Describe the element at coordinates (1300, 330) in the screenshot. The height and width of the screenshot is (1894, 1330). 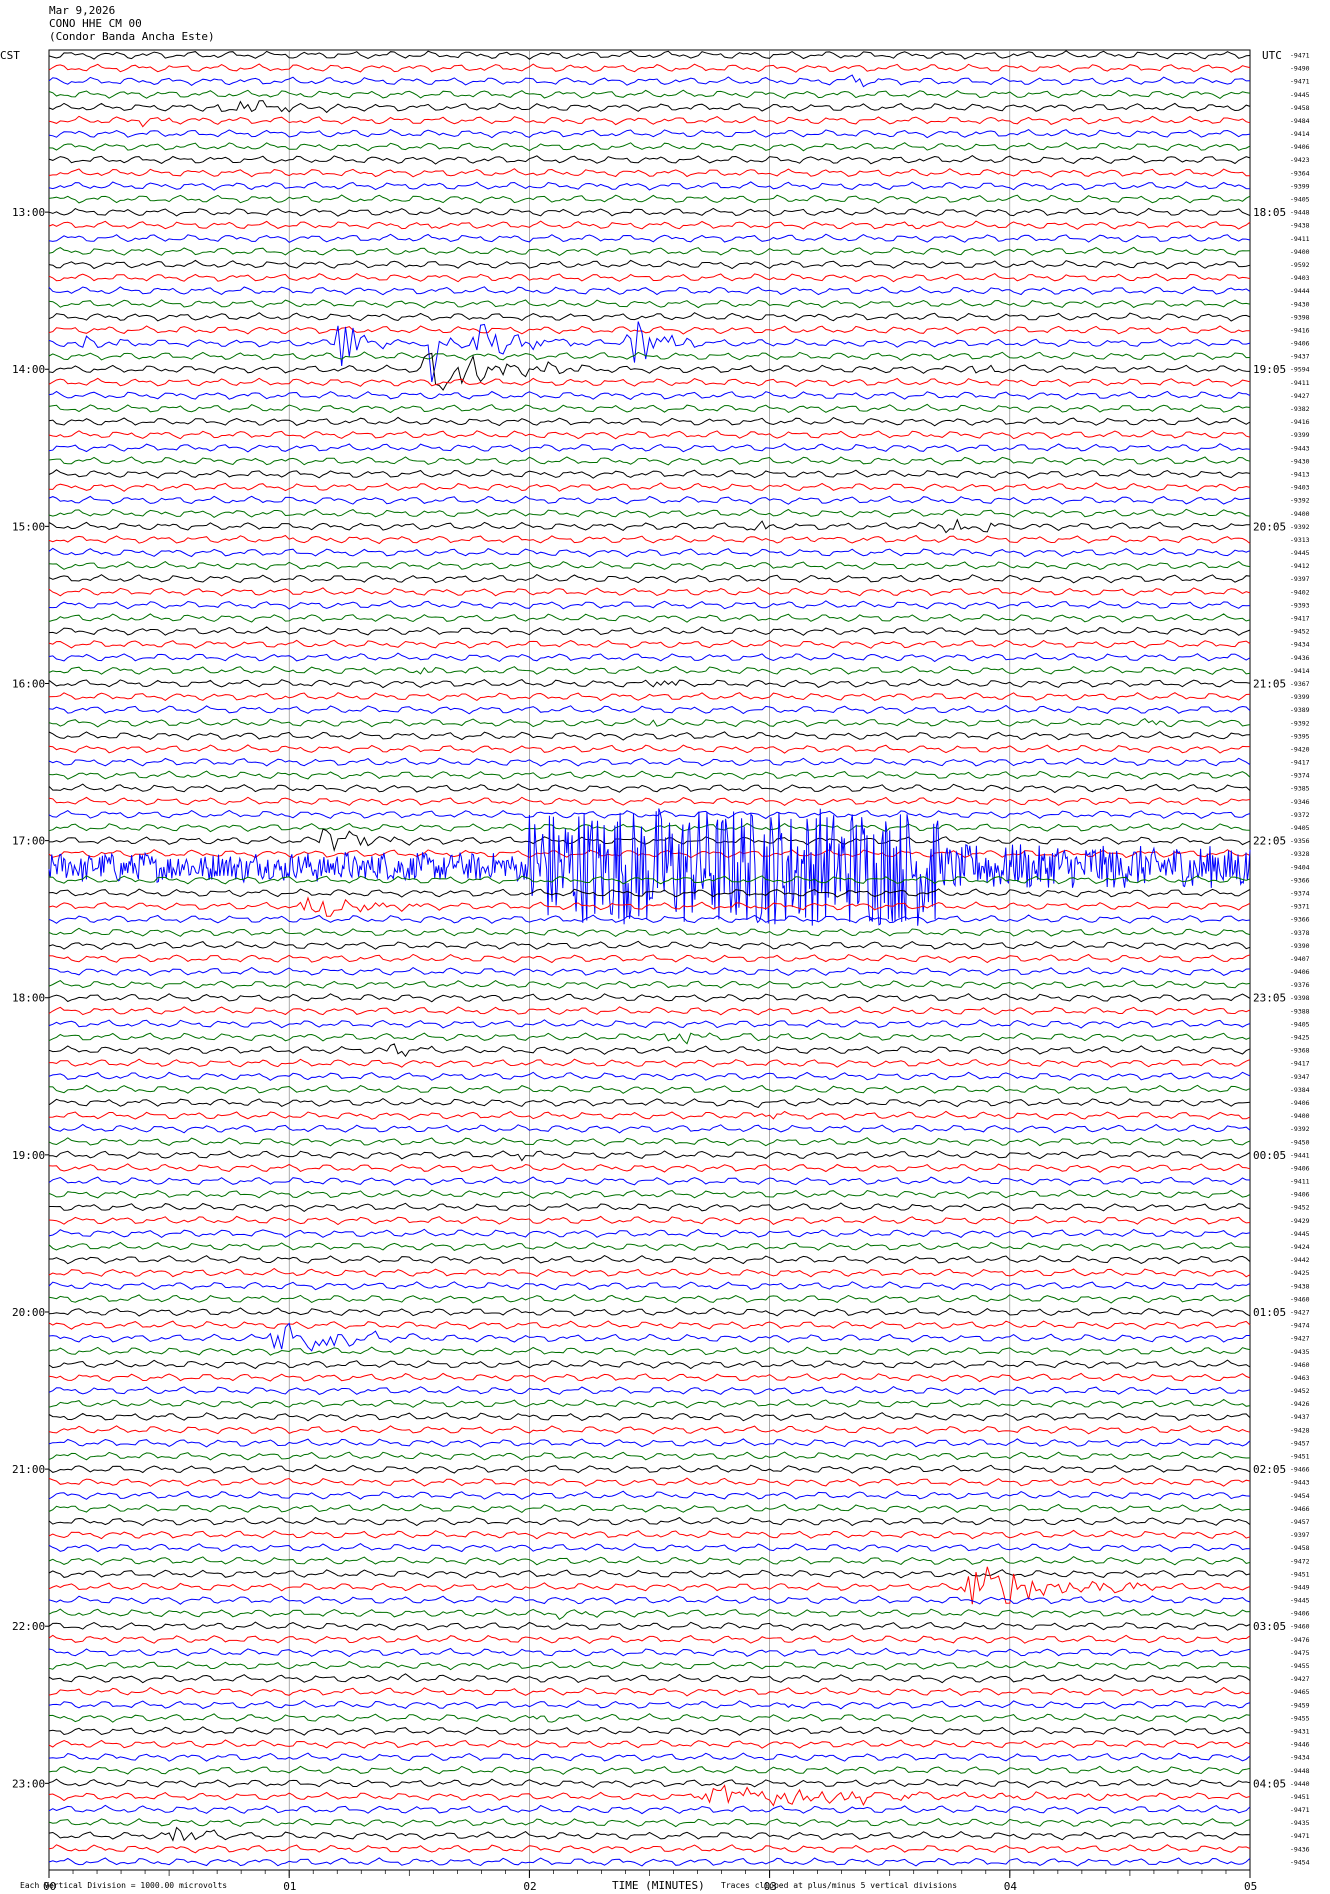
I see `trace-offset-label: -9416` at that location.